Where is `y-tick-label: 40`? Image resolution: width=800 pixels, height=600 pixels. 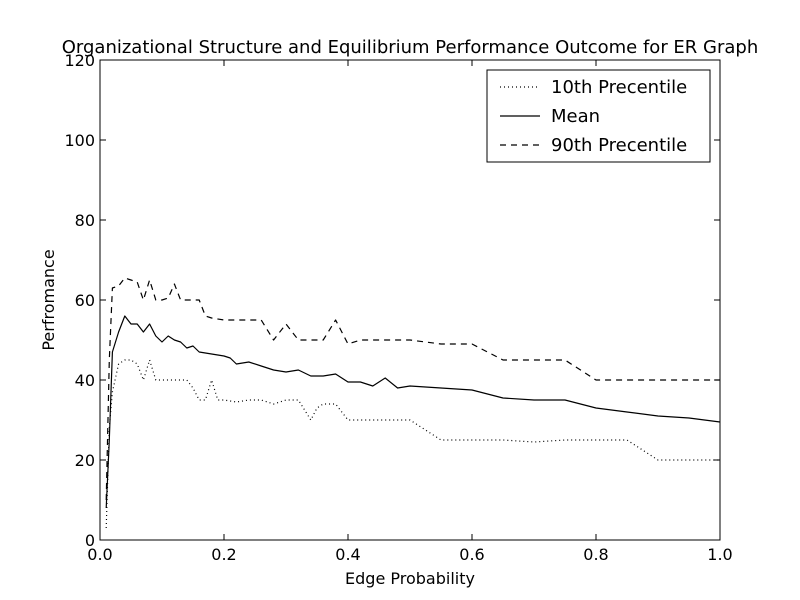 y-tick-label: 40 is located at coordinates (85, 380).